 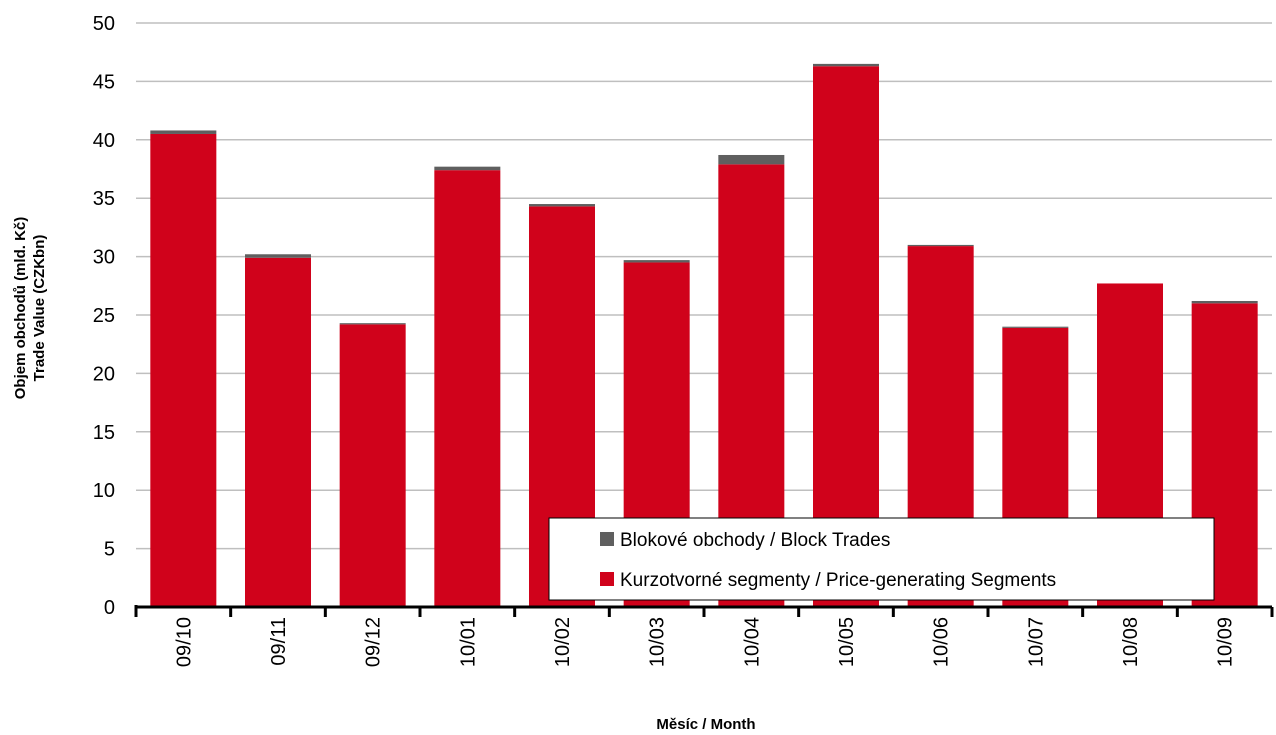 I want to click on y-tick-label: 0, so click(x=109, y=608).